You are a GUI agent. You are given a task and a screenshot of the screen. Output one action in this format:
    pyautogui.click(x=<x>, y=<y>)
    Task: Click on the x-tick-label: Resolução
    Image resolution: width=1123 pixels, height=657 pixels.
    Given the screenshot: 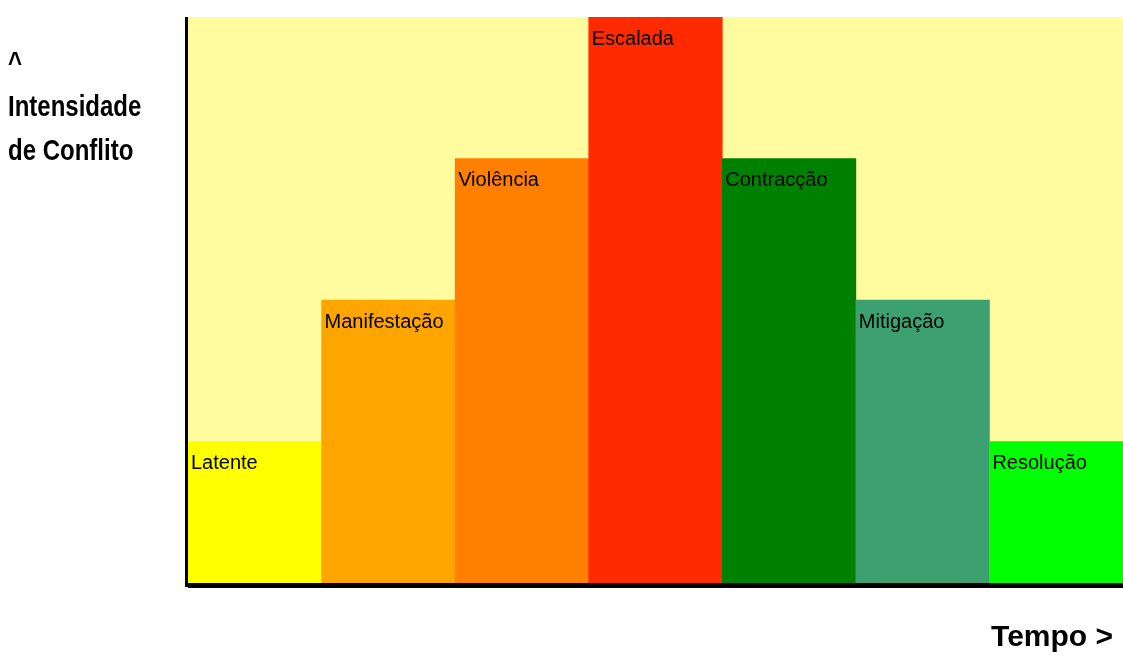 What is the action you would take?
    pyautogui.click(x=1039, y=462)
    